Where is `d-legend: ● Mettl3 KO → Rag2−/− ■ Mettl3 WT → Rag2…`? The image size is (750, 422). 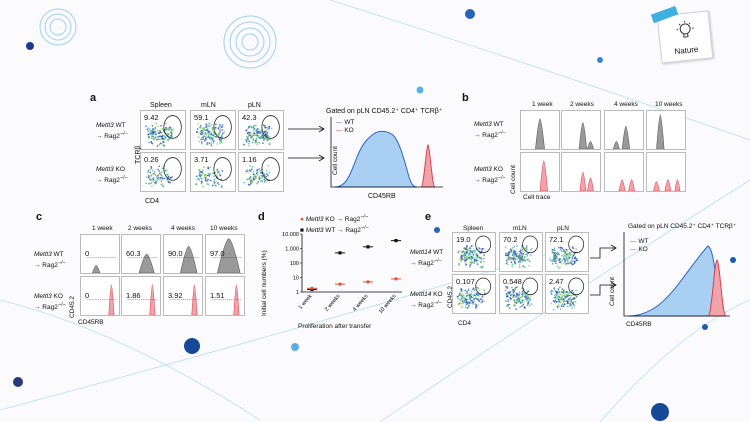
d-legend: ● Mettl3 KO → Rag2−/− ■ Mettl3 WT → Rag2… is located at coordinates (334, 224).